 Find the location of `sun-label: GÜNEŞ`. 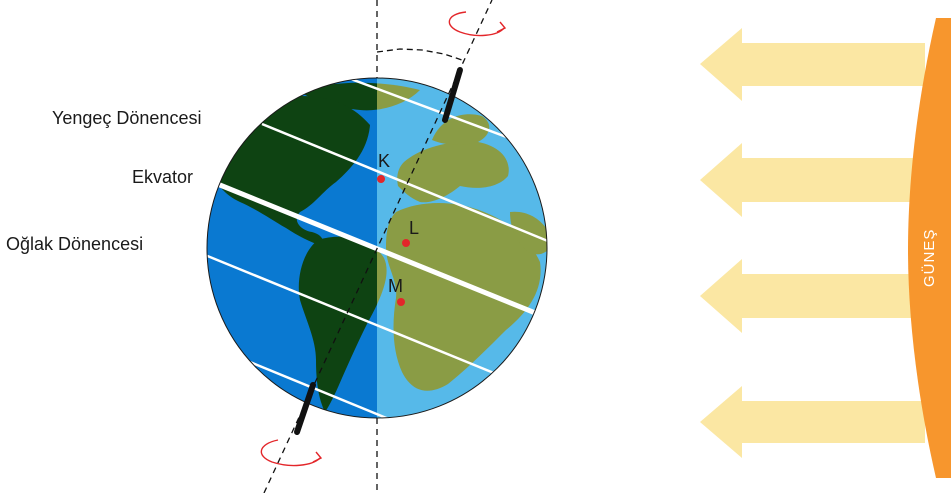

sun-label: GÜNEŞ is located at coordinates (929, 258).